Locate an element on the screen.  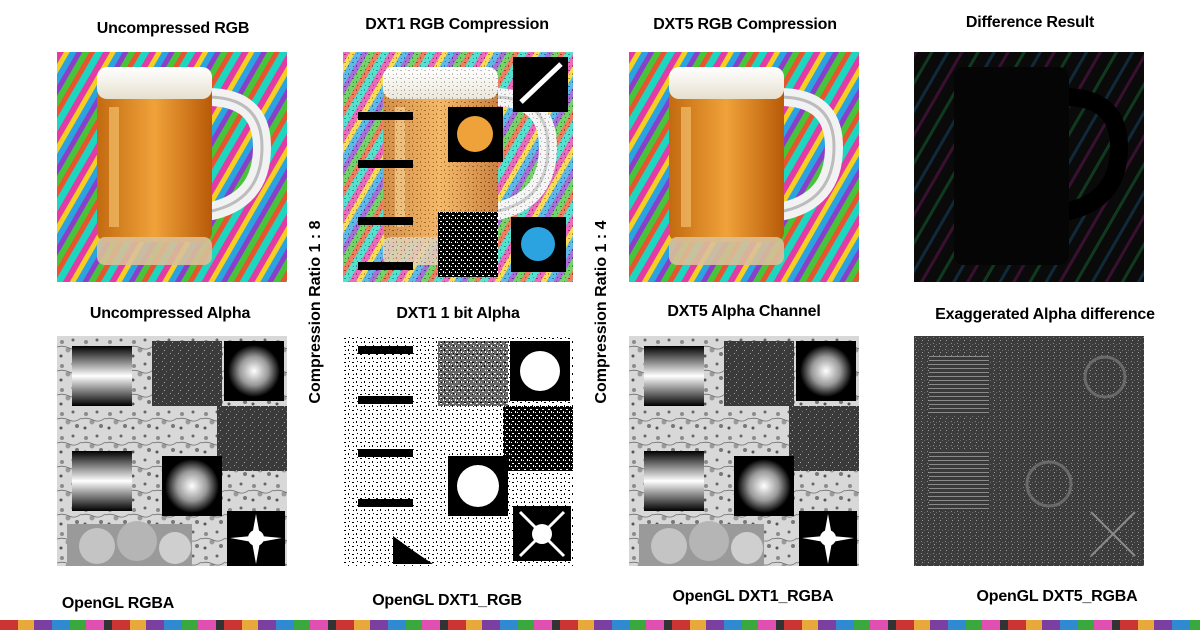
title-difference-result: Difference Result is located at coordinates (1030, 22).